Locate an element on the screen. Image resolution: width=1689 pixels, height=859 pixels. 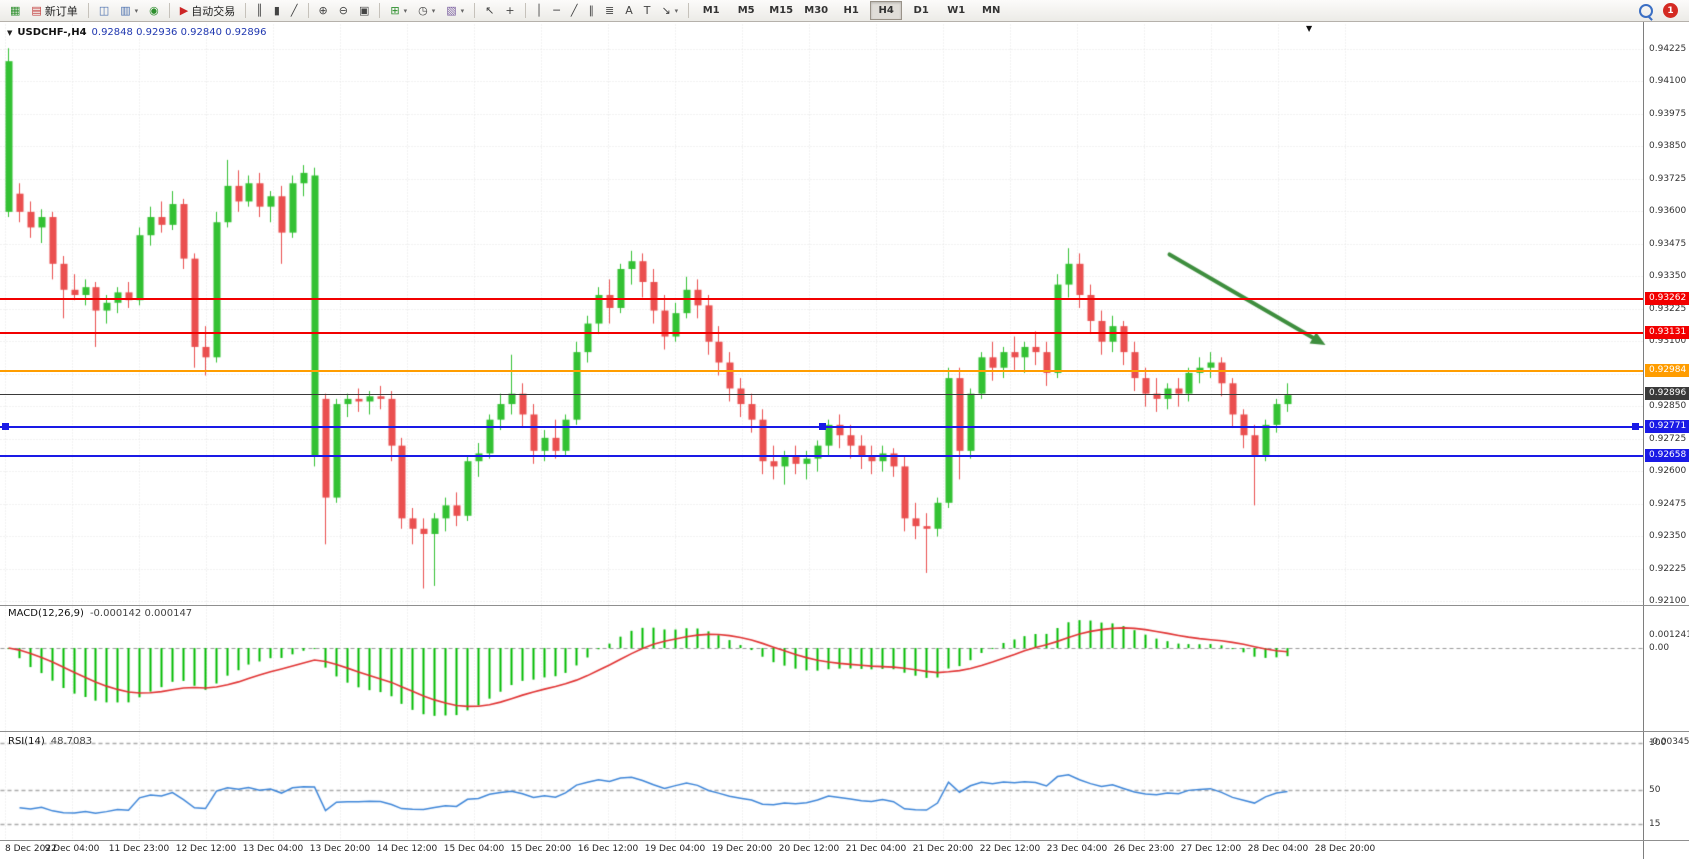
macd-indicator-label: MACD(12,26,9) -0.000142 0.000147 is located at coordinates (100, 613).